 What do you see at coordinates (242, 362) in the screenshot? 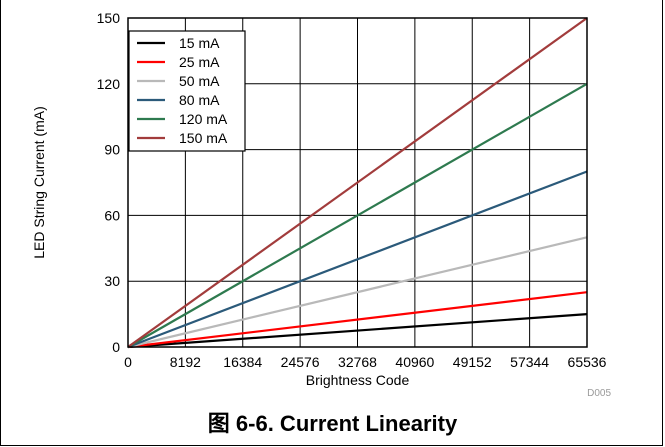
I see `x-tick-label: 16384` at bounding box center [242, 362].